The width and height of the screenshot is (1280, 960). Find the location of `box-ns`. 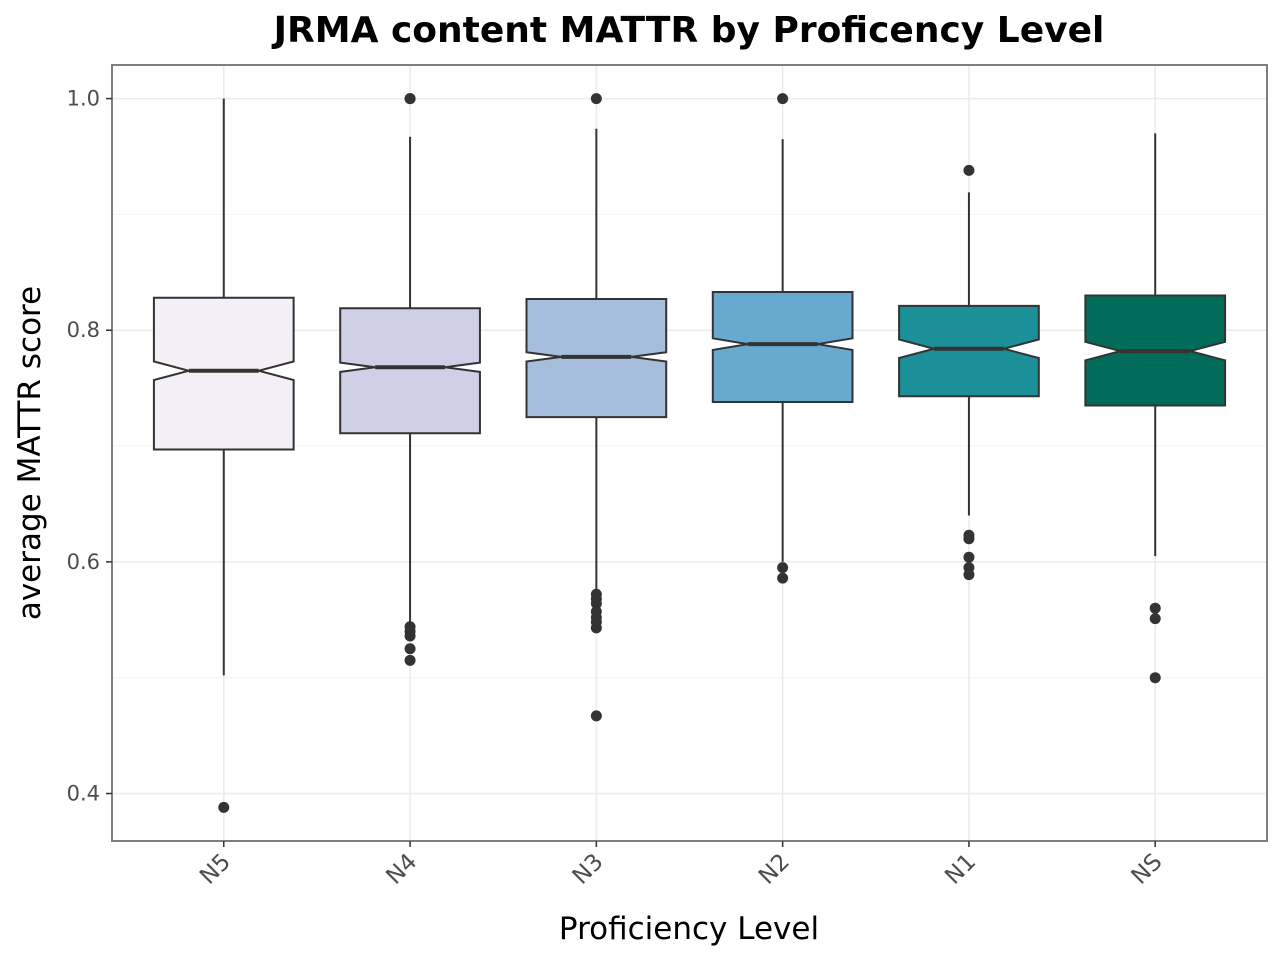

box-ns is located at coordinates (1155, 345).